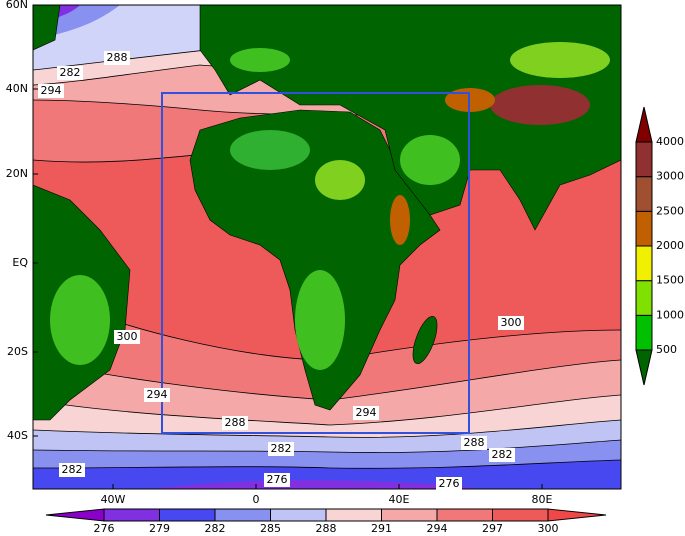  I want to click on colorbar-label: 282, so click(215, 528).